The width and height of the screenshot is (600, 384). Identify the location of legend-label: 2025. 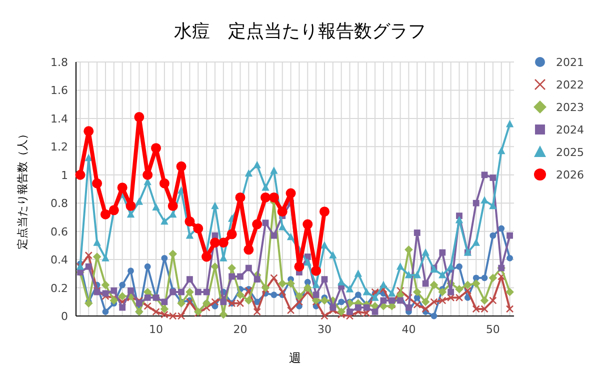
(570, 152).